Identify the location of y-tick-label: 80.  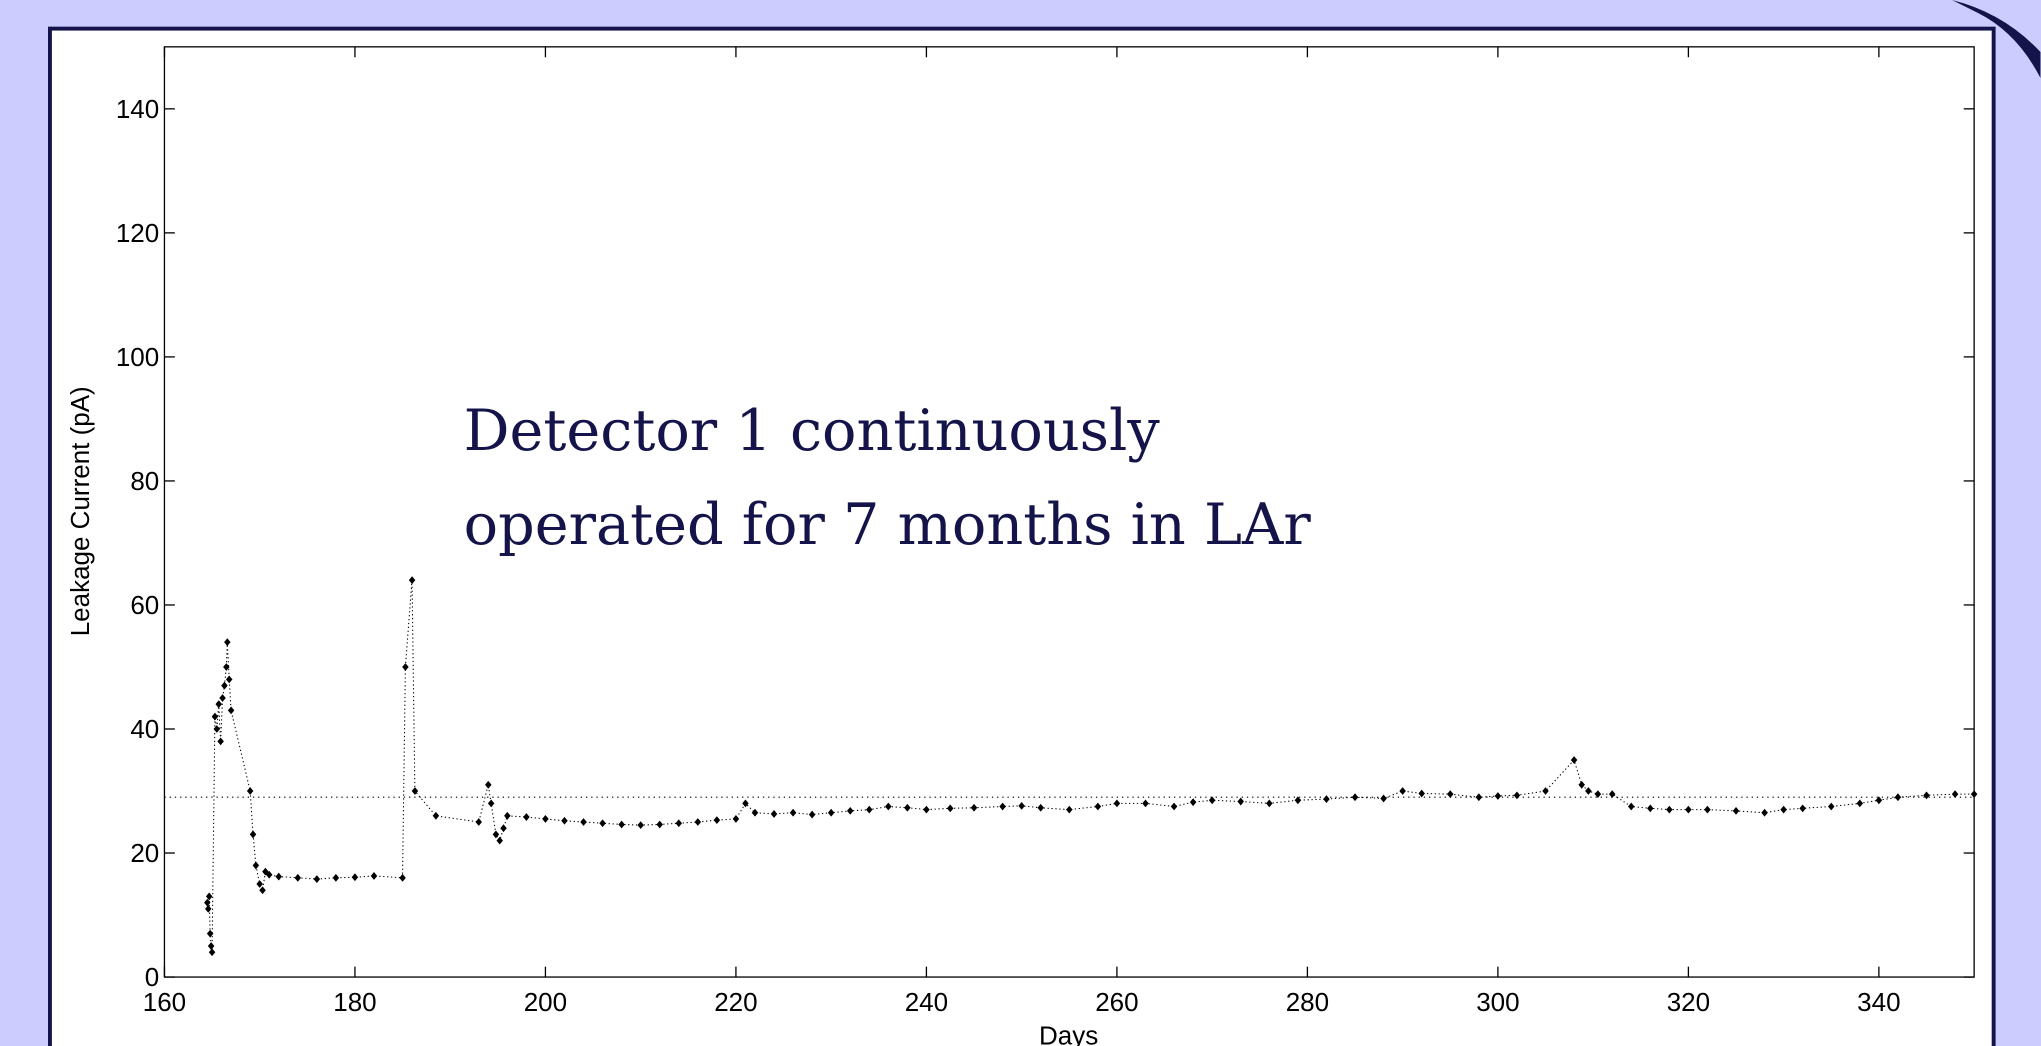
(144, 481).